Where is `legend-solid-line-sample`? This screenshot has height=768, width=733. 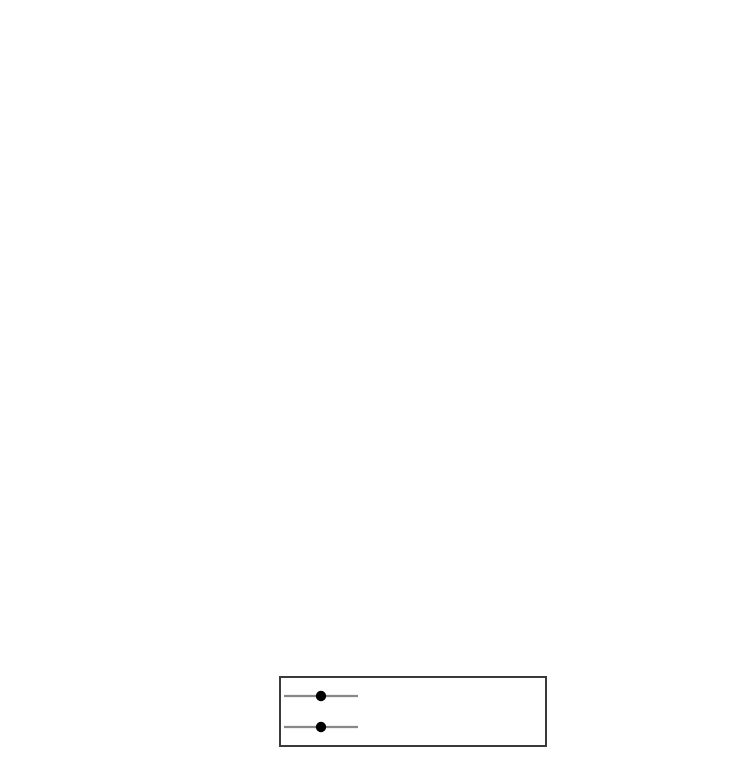 legend-solid-line-sample is located at coordinates (321, 696).